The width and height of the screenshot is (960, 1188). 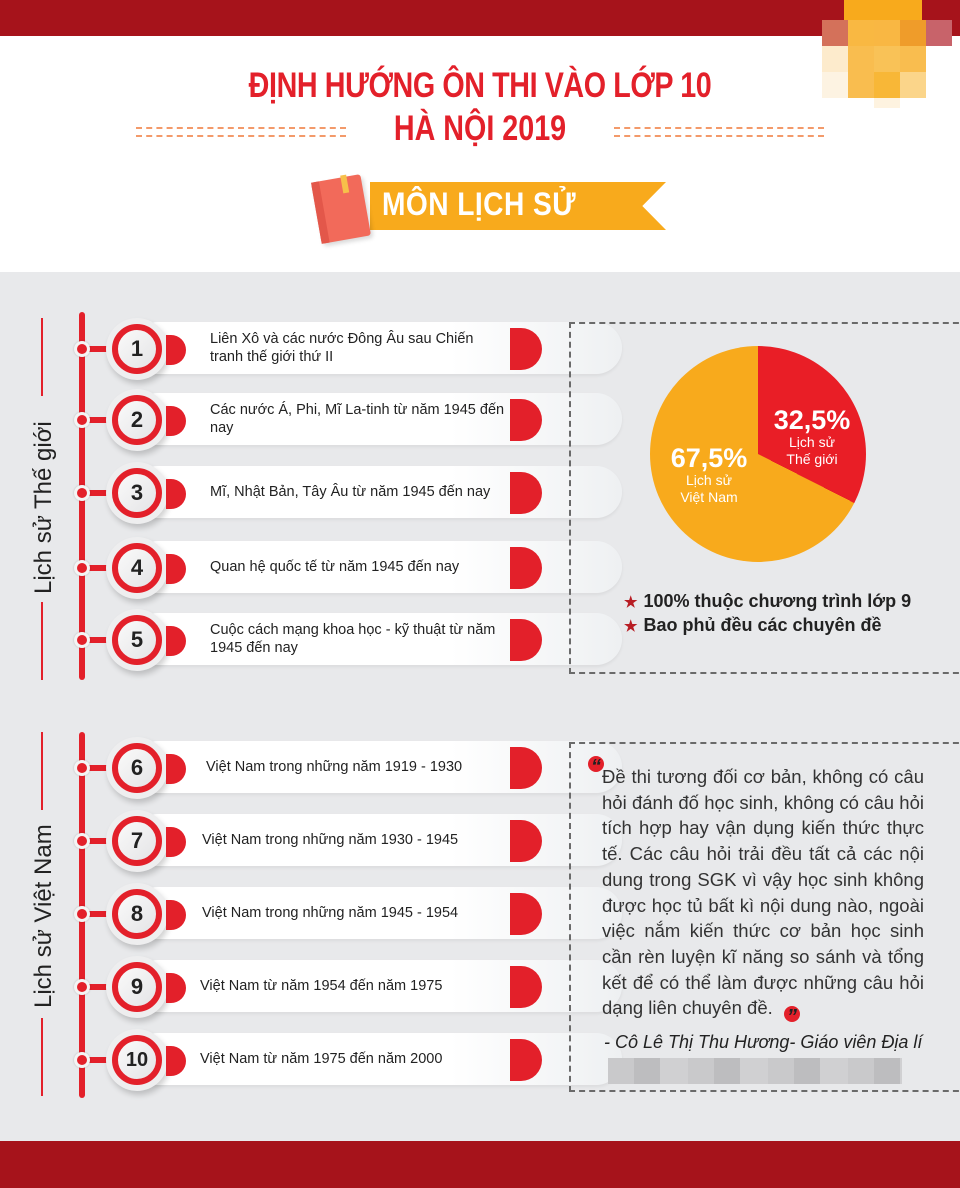 I want to click on list-item: 8 Việt Nam trong những năm 1945 - 1954, so click(x=347, y=914).